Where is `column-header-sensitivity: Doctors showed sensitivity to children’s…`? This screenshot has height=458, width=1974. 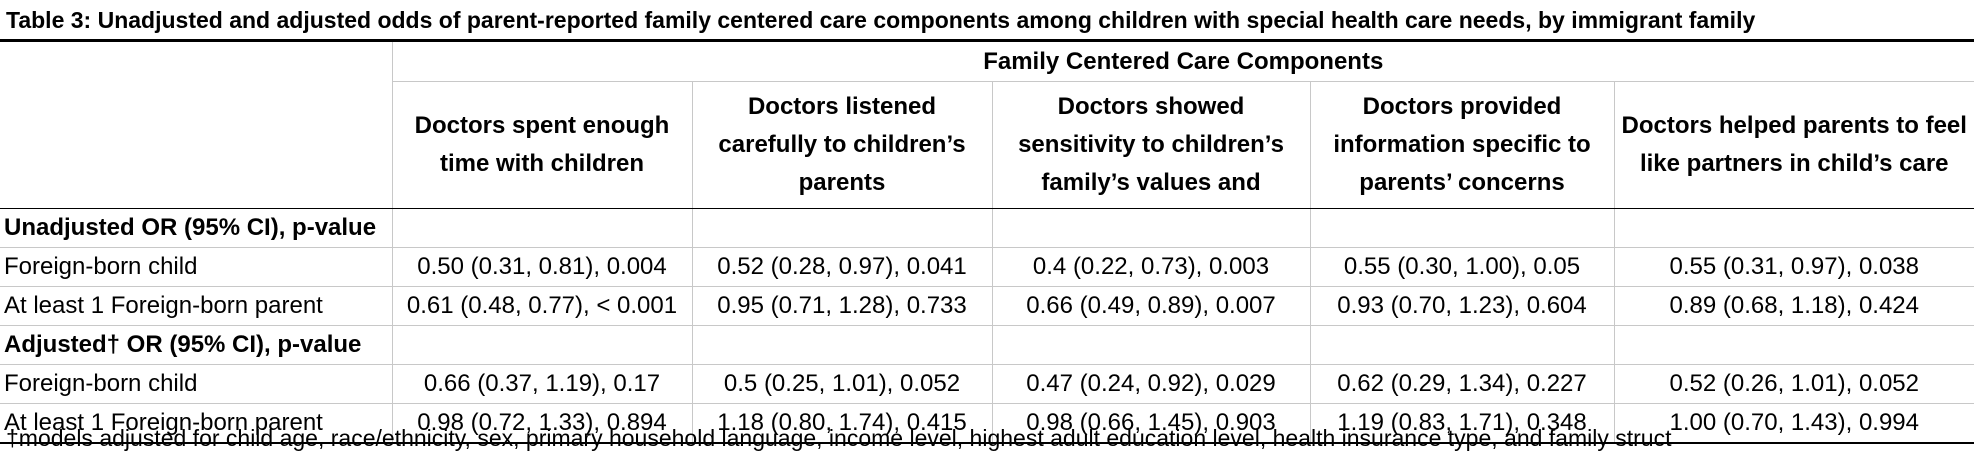 column-header-sensitivity: Doctors showed sensitivity to children’s… is located at coordinates (1150, 145).